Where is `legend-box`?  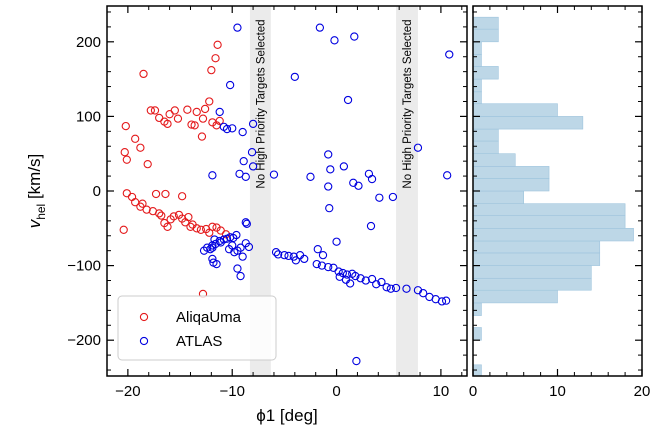 legend-box is located at coordinates (197, 328).